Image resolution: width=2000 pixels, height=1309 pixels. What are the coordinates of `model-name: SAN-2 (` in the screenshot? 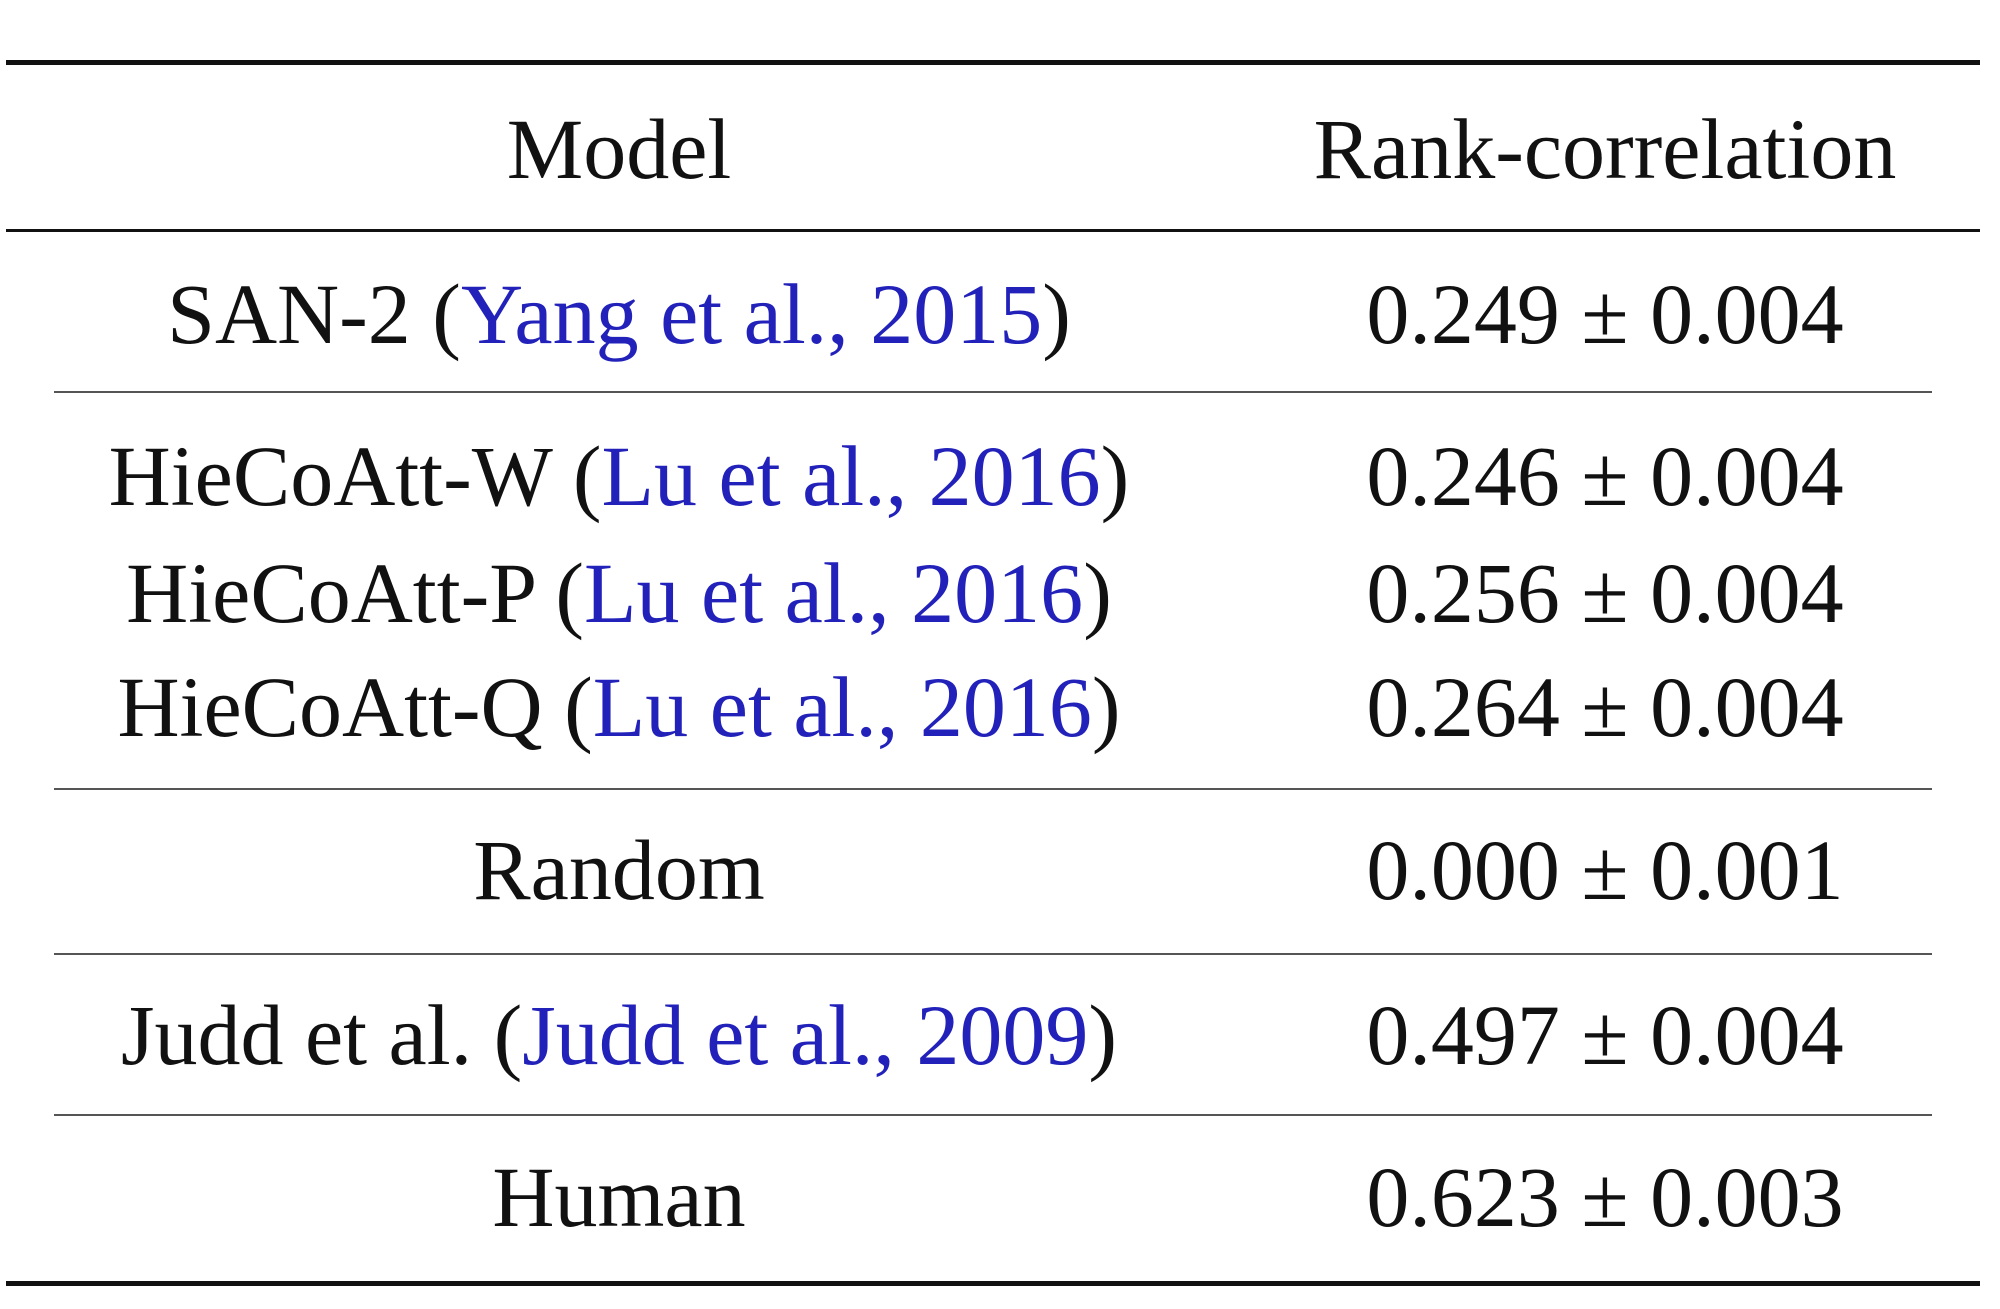 It's located at (314, 314).